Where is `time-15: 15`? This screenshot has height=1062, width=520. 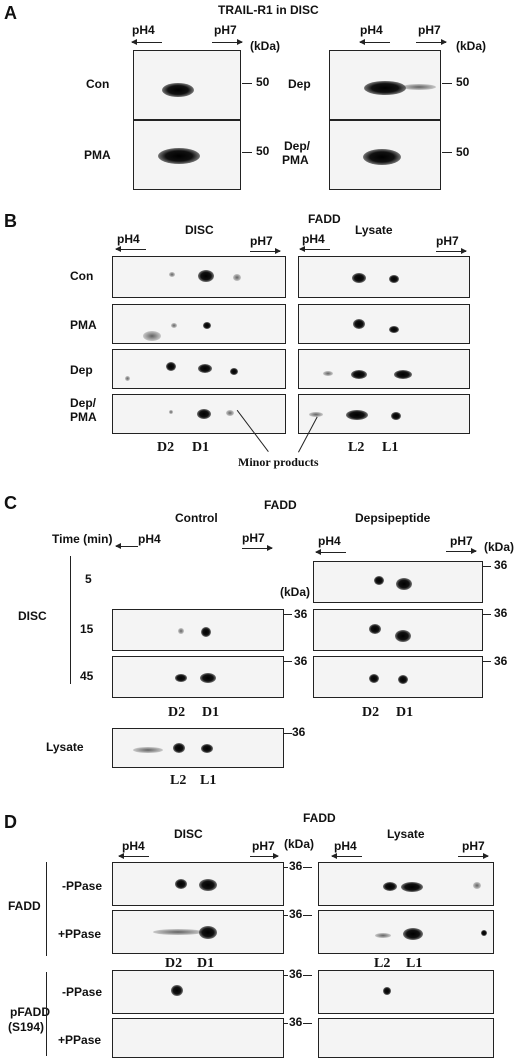 time-15: 15 is located at coordinates (87, 629).